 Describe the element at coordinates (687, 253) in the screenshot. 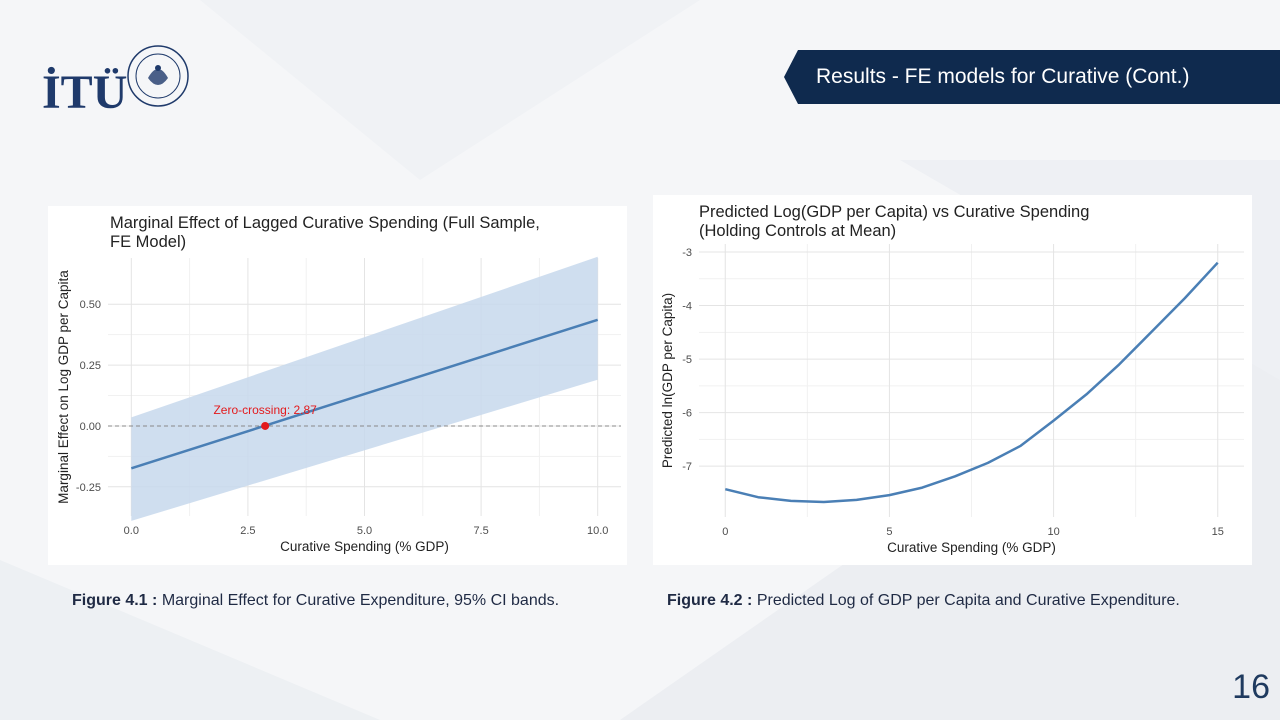

I see `y-tick-label: -3` at that location.